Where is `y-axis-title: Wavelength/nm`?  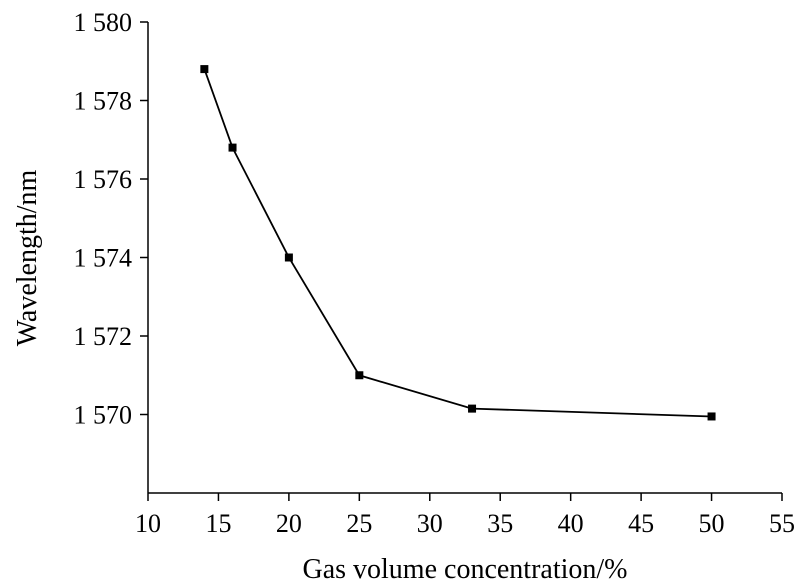 y-axis-title: Wavelength/nm is located at coordinates (27, 257).